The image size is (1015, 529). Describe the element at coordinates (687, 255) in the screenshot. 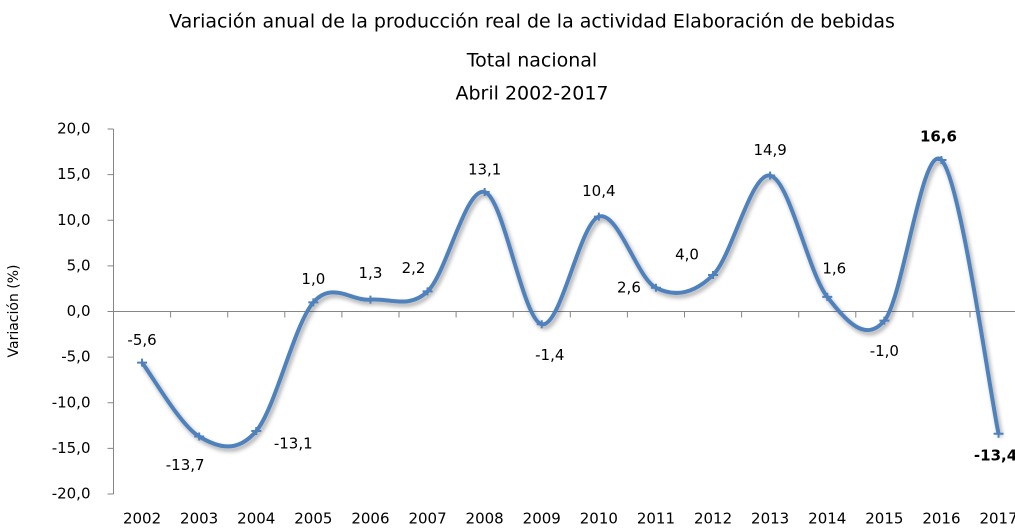

I see `data-label: 4,0` at that location.